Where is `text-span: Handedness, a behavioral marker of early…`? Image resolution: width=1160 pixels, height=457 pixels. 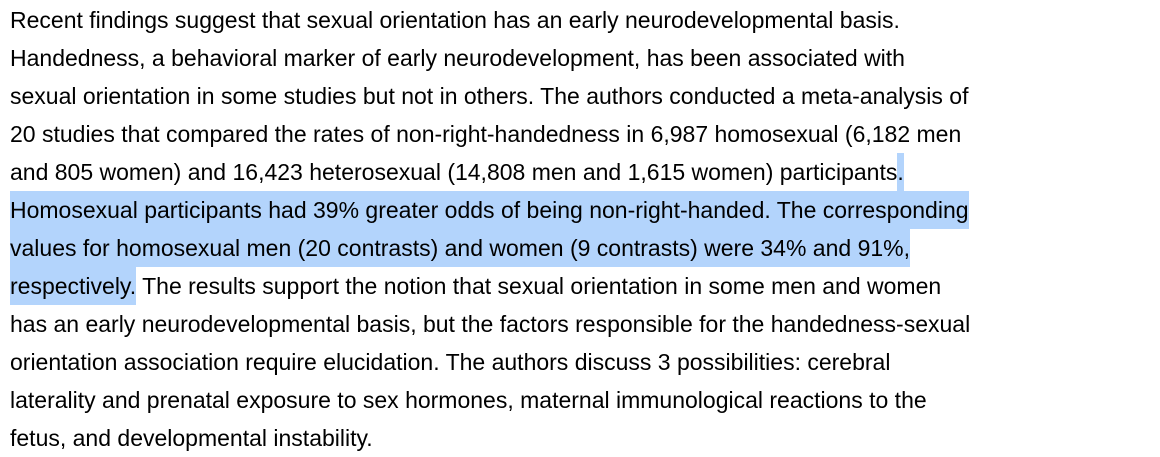 text-span: Handedness, a behavioral marker of early… is located at coordinates (457, 58).